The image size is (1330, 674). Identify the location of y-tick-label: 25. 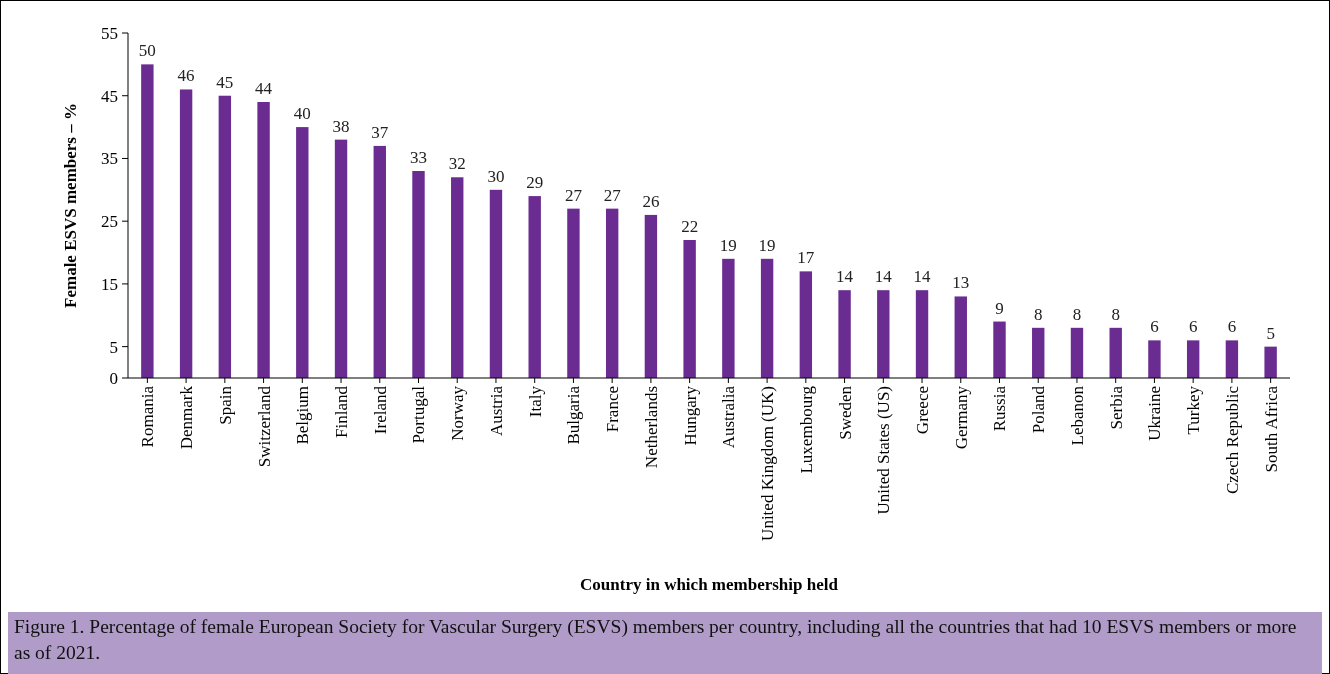
(109, 222).